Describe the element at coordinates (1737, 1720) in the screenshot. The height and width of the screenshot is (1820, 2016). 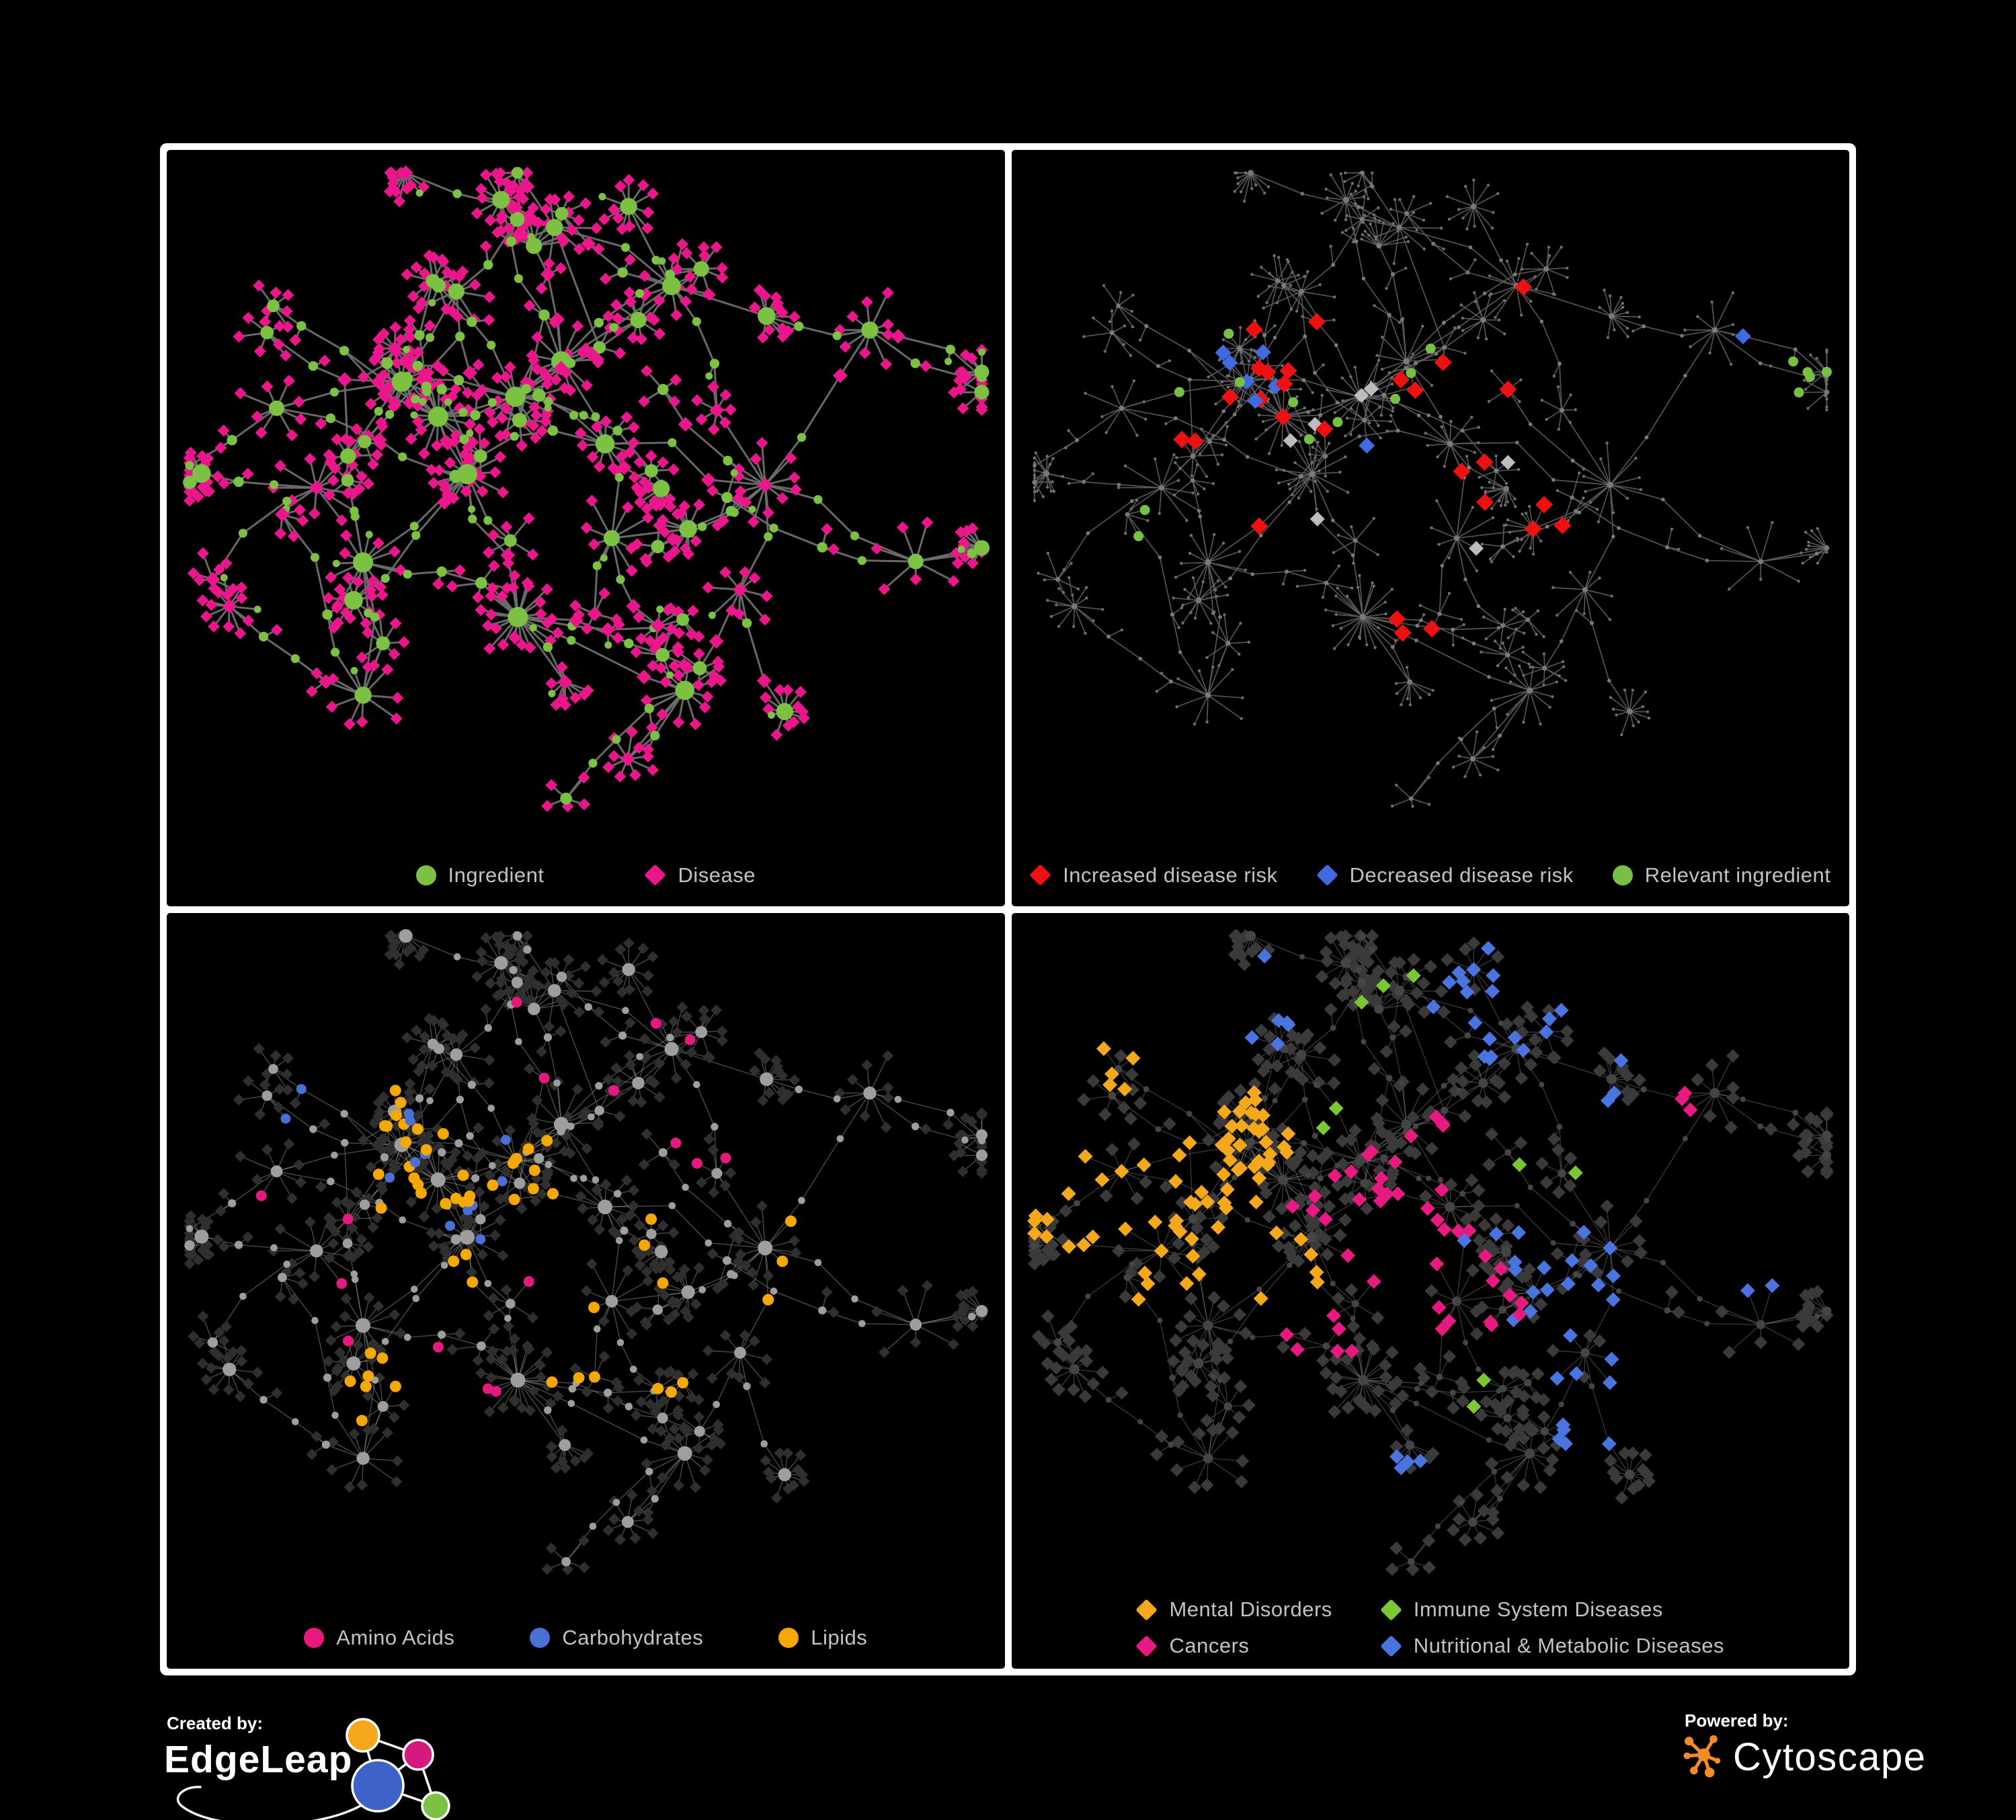
I see `powered-by-label: Powered by:` at that location.